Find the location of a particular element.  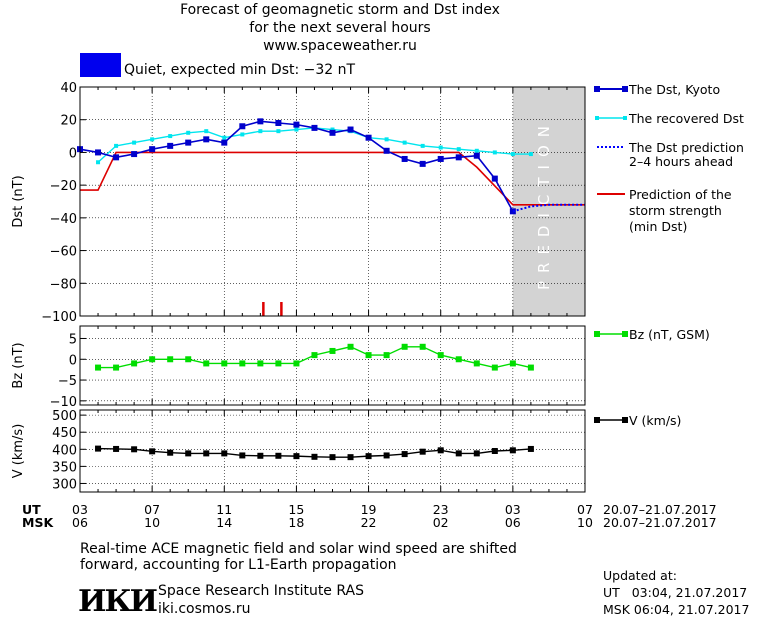

storm-status-swatch is located at coordinates (100, 65).